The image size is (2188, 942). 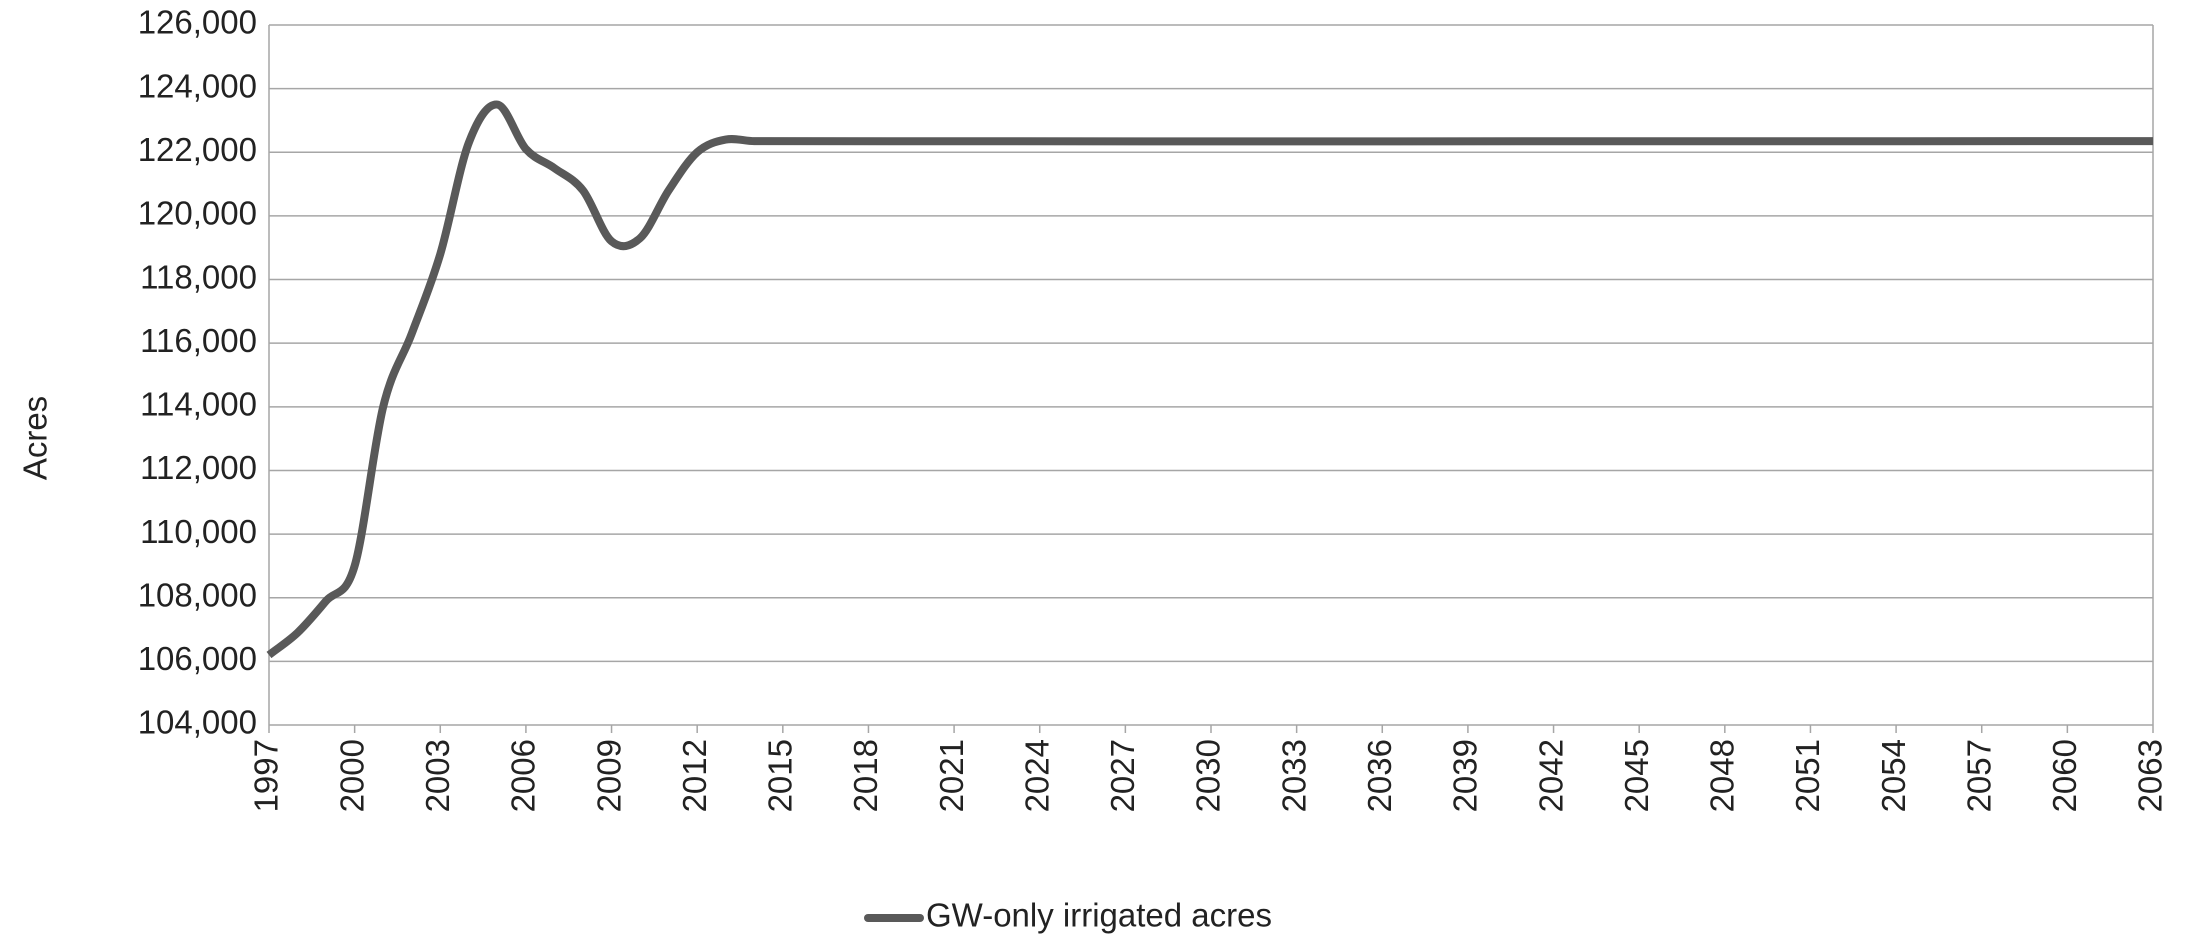 I want to click on y-tick-label: 126,000, so click(x=197, y=22).